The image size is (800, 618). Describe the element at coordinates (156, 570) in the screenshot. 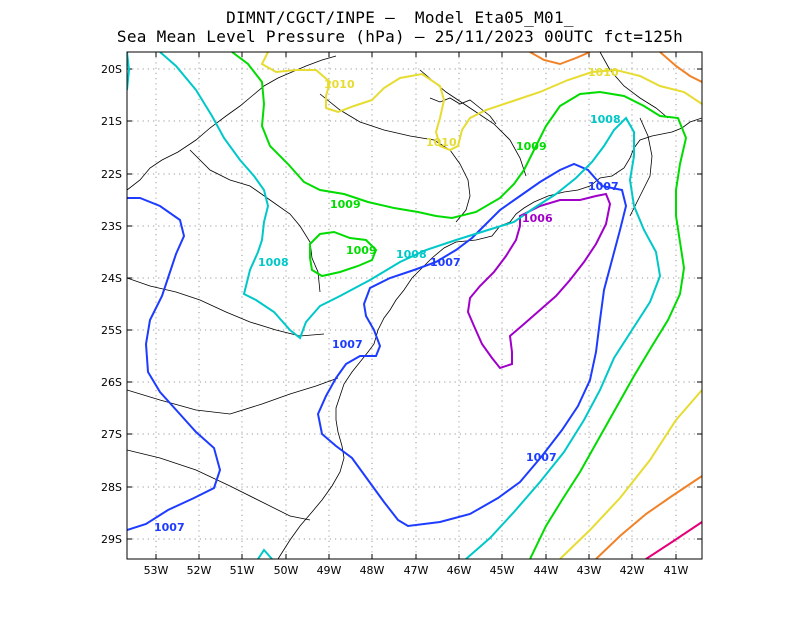

I see `lon-label: 53W` at that location.